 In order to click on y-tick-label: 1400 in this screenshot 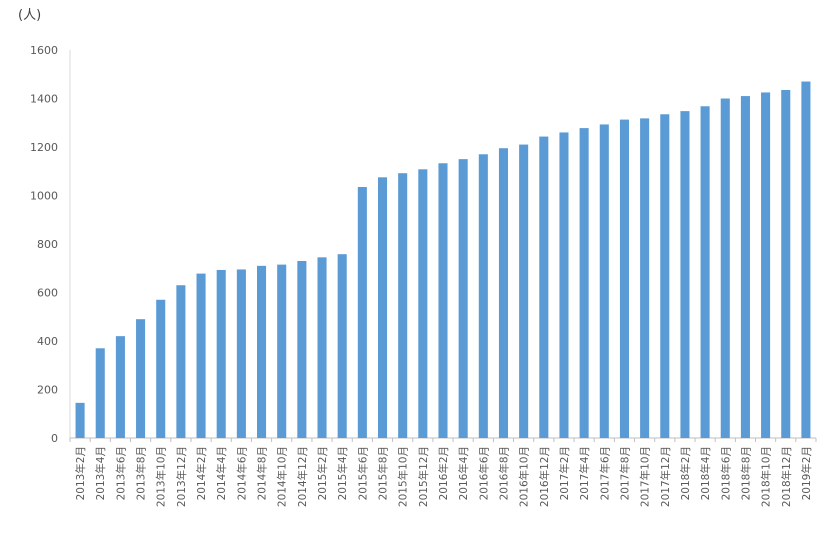, I will do `click(44, 99)`.